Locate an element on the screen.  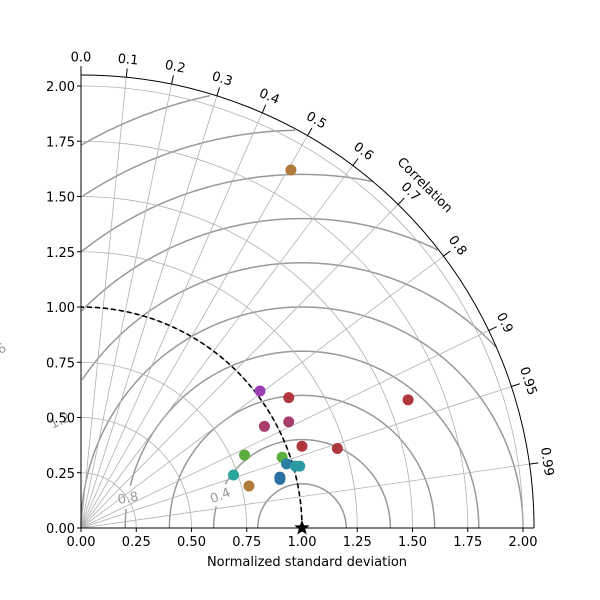
y-tick-label: 1.25 is located at coordinates (60, 253).